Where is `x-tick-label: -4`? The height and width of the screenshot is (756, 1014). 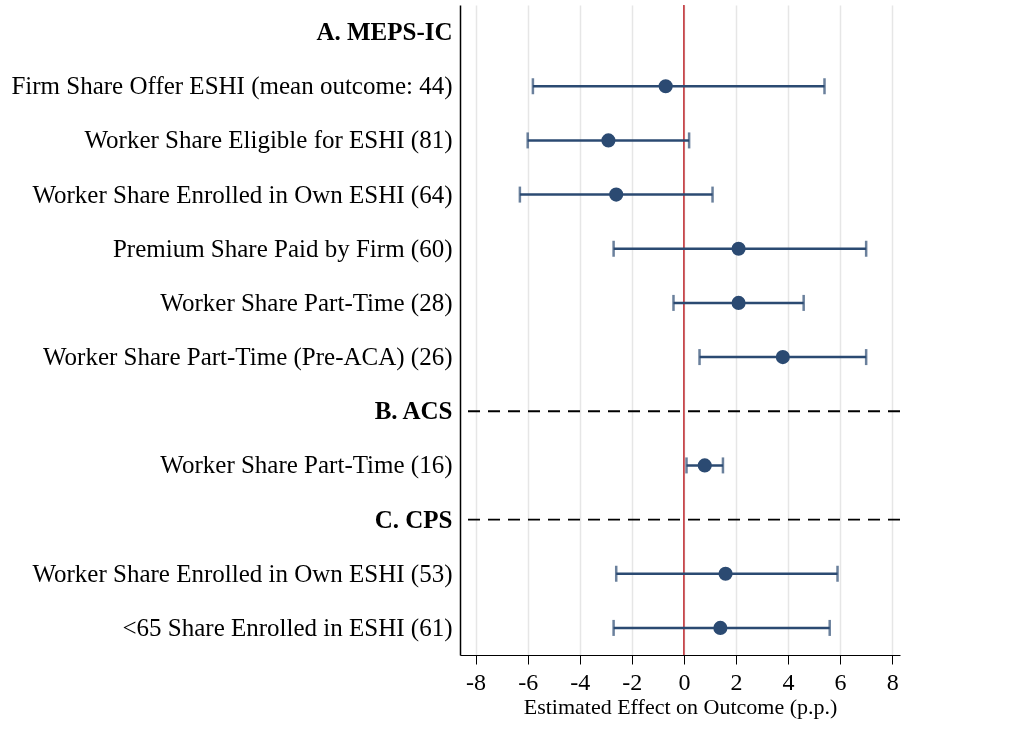 x-tick-label: -4 is located at coordinates (580, 681).